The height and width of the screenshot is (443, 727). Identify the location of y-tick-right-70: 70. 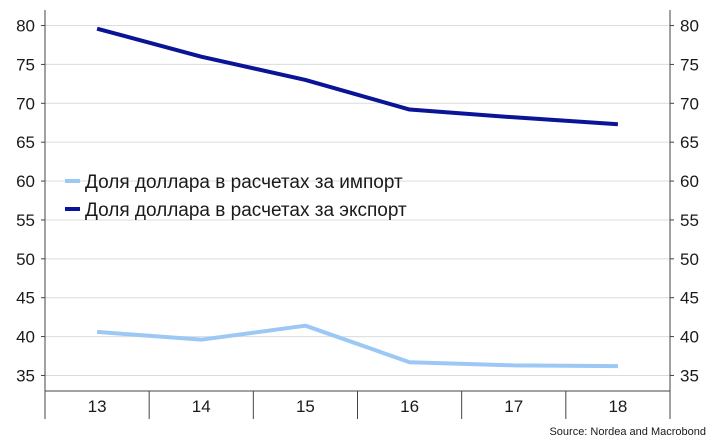
(689, 103).